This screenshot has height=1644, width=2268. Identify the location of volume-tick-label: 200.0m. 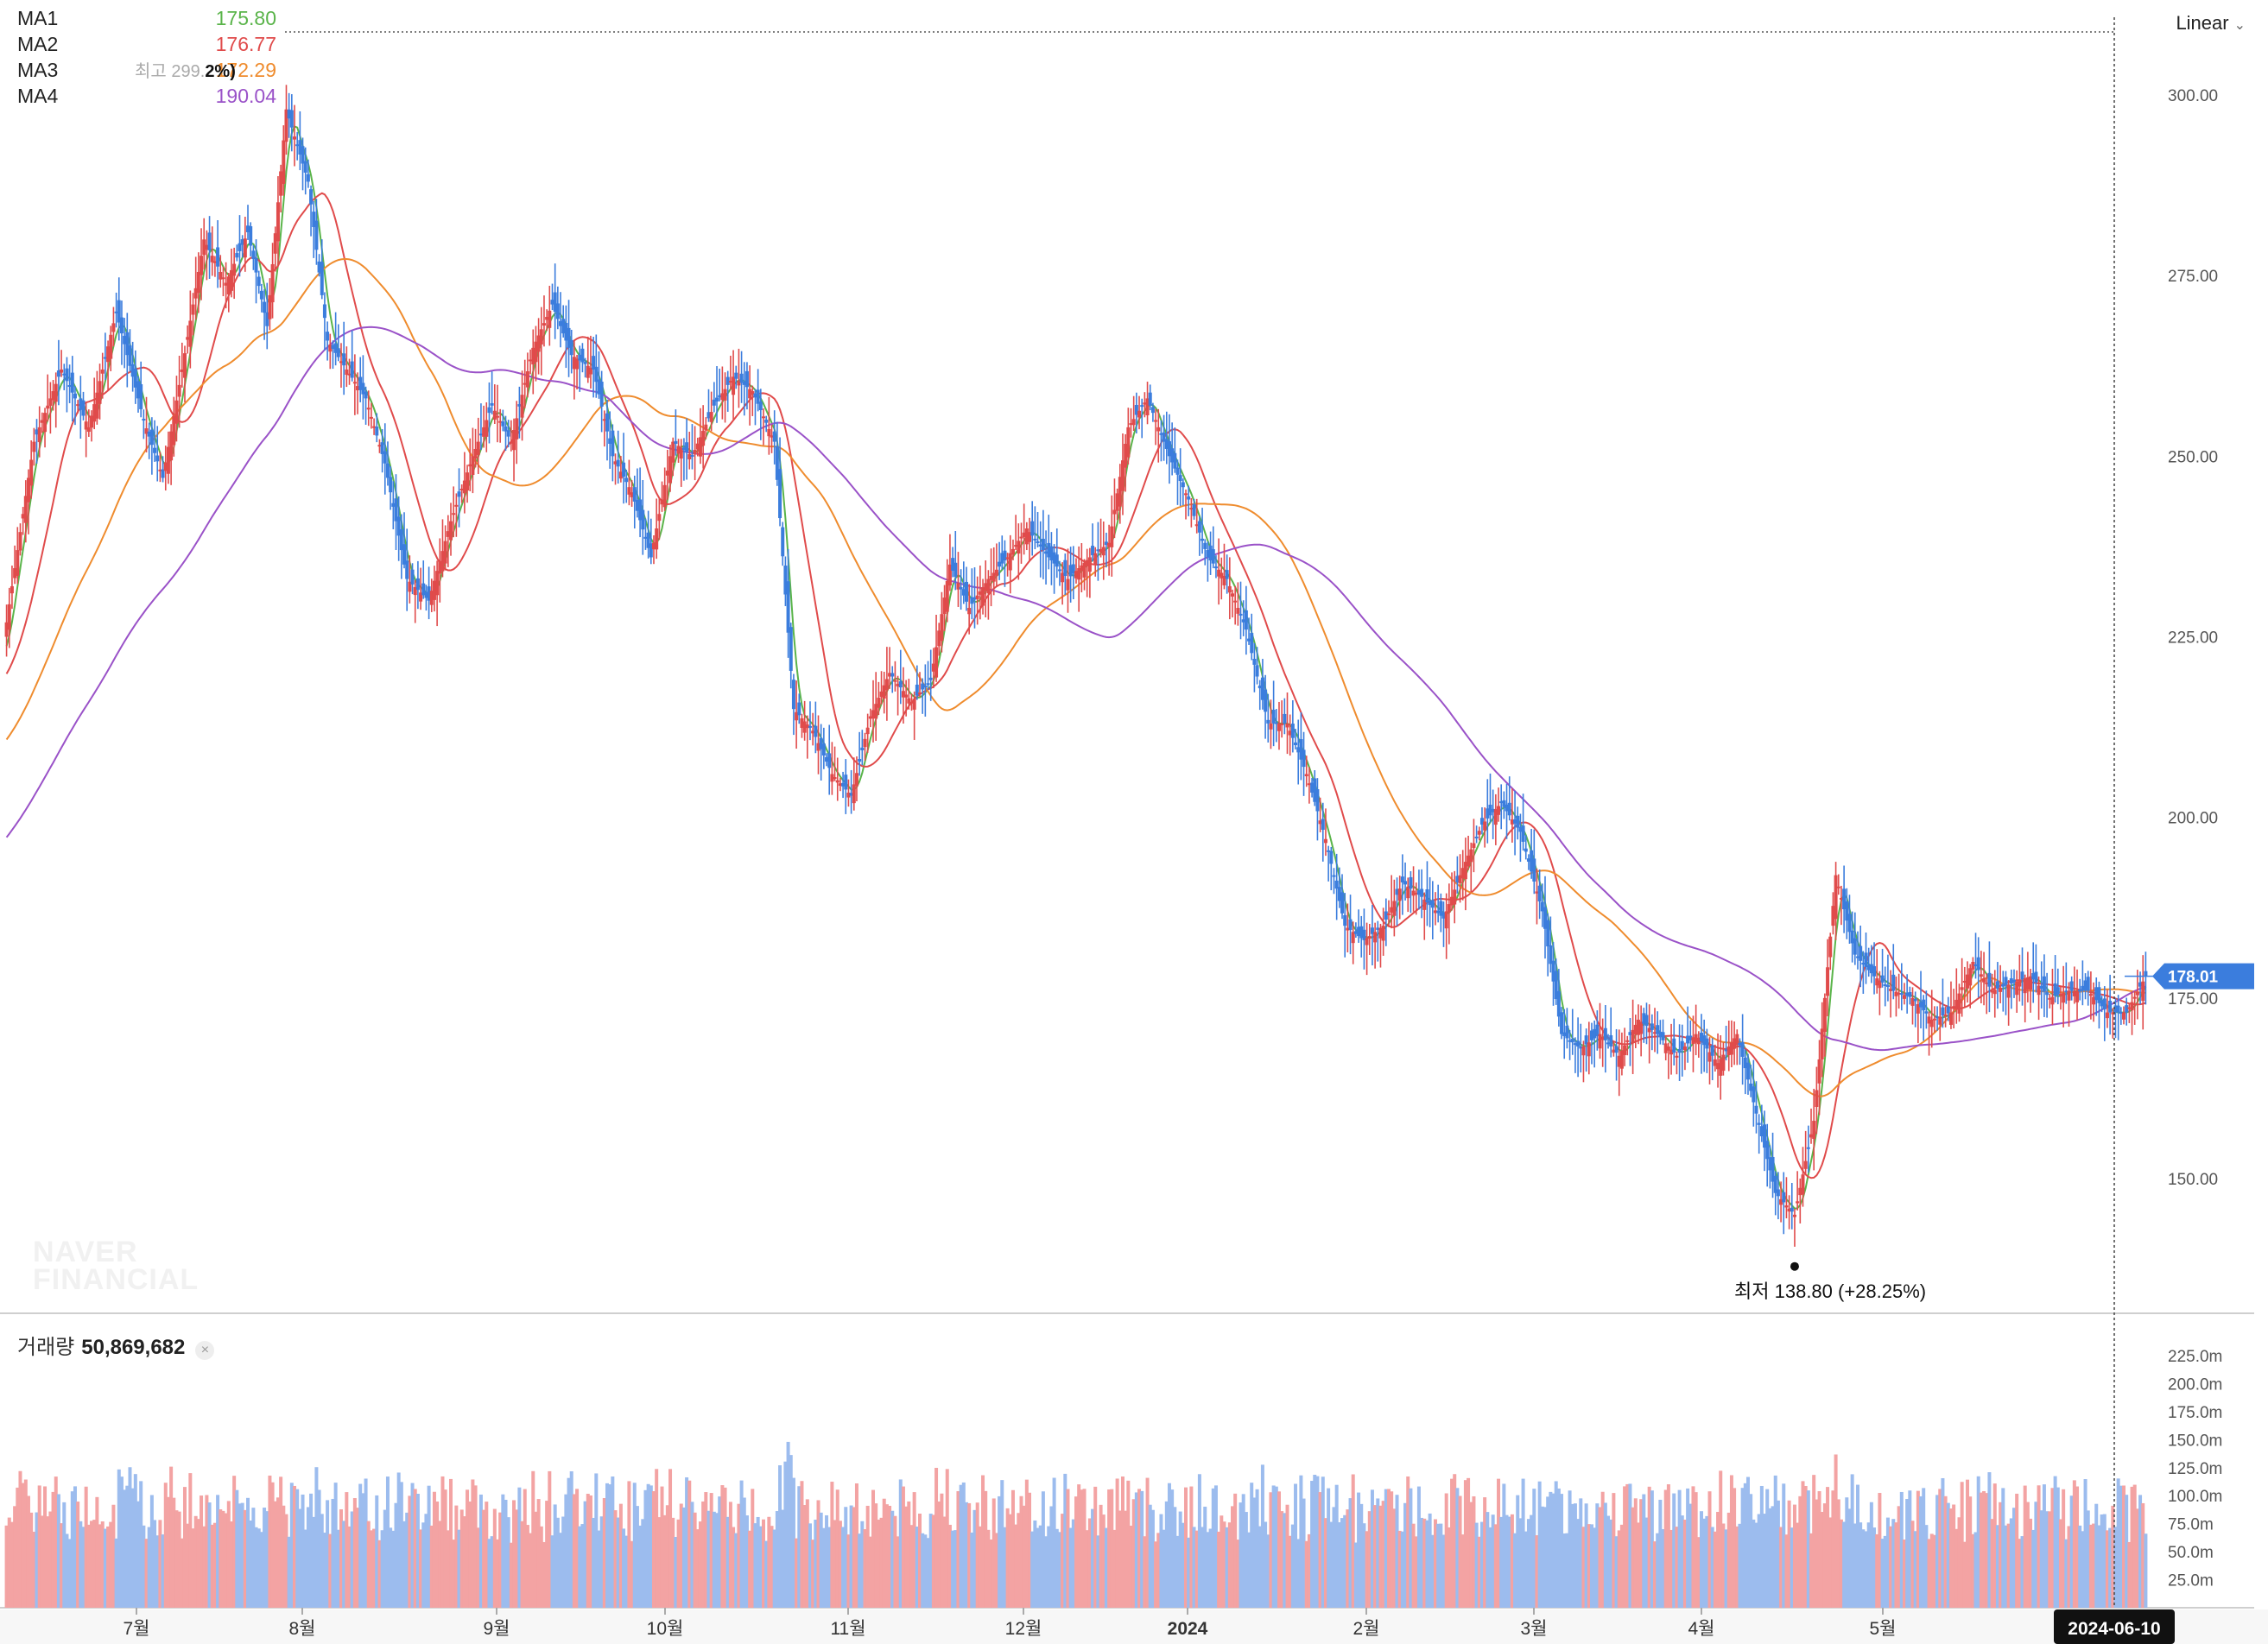
(2195, 1384).